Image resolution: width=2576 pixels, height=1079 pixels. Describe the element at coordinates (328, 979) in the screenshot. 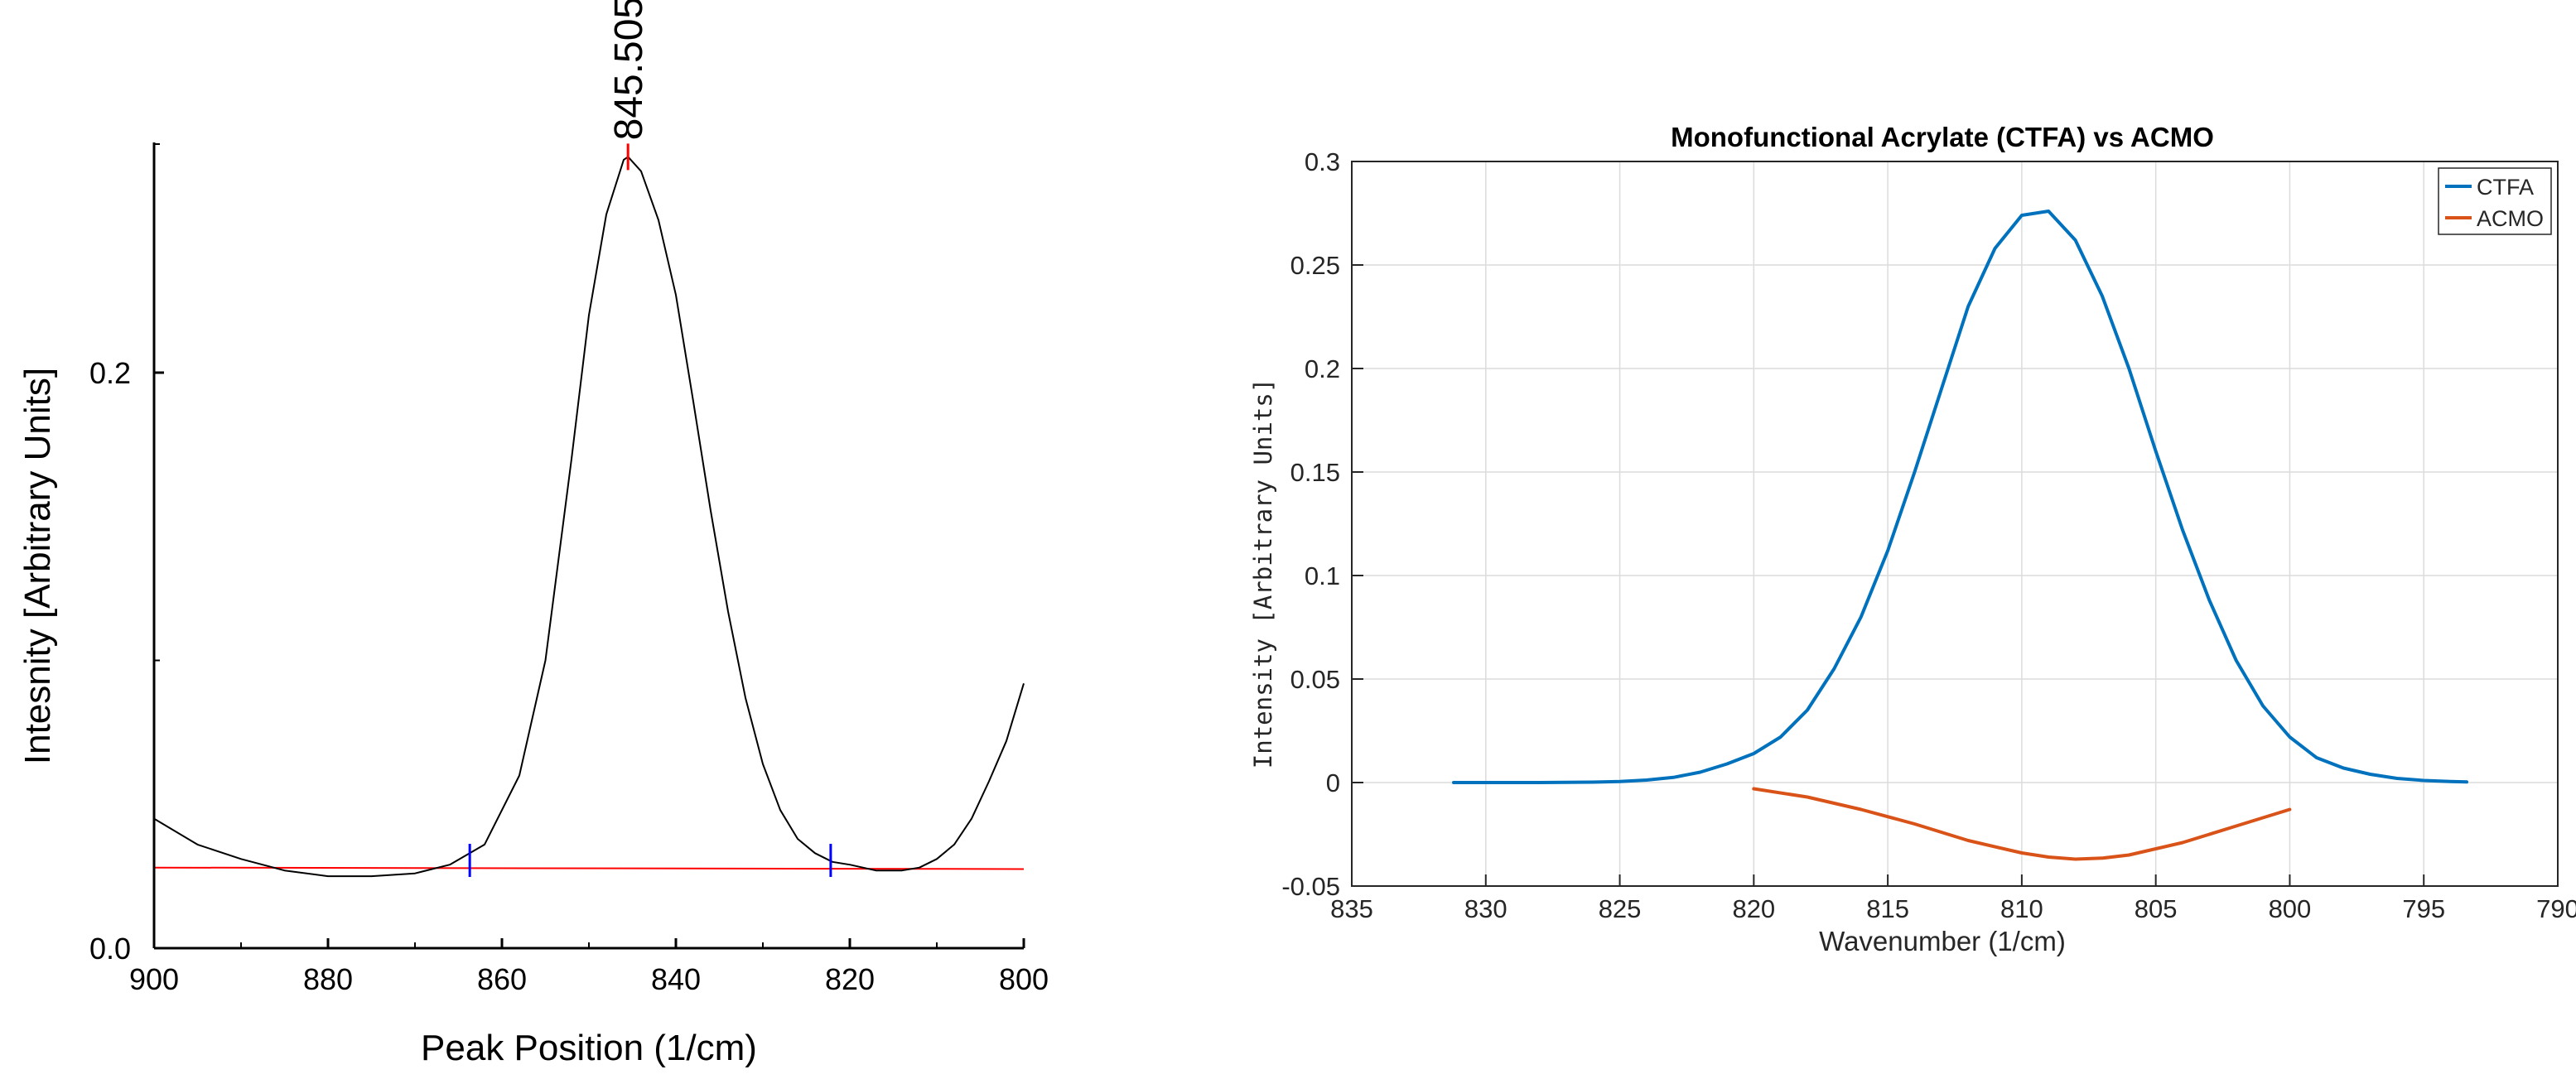

I see `chart1-x-tick-label: 880` at that location.